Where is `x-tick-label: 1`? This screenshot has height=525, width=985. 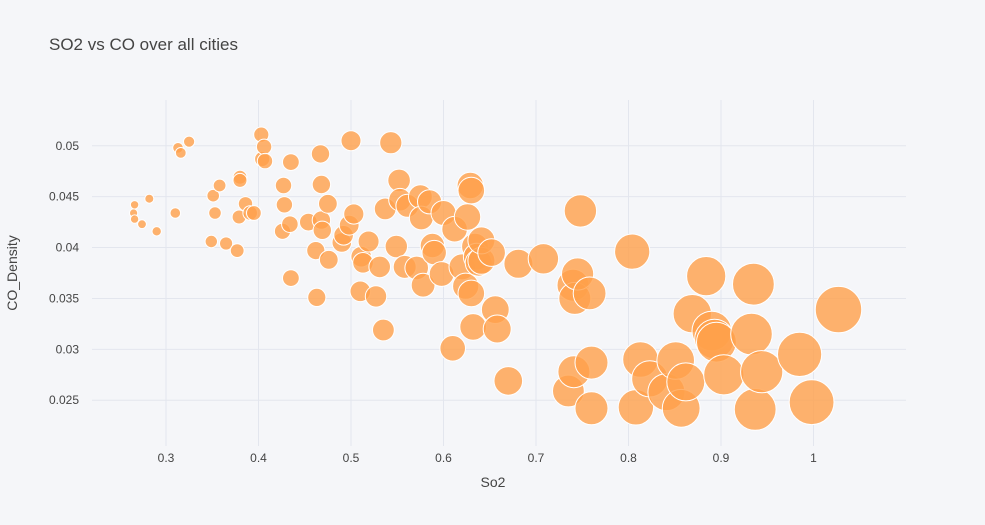 x-tick-label: 1 is located at coordinates (813, 458).